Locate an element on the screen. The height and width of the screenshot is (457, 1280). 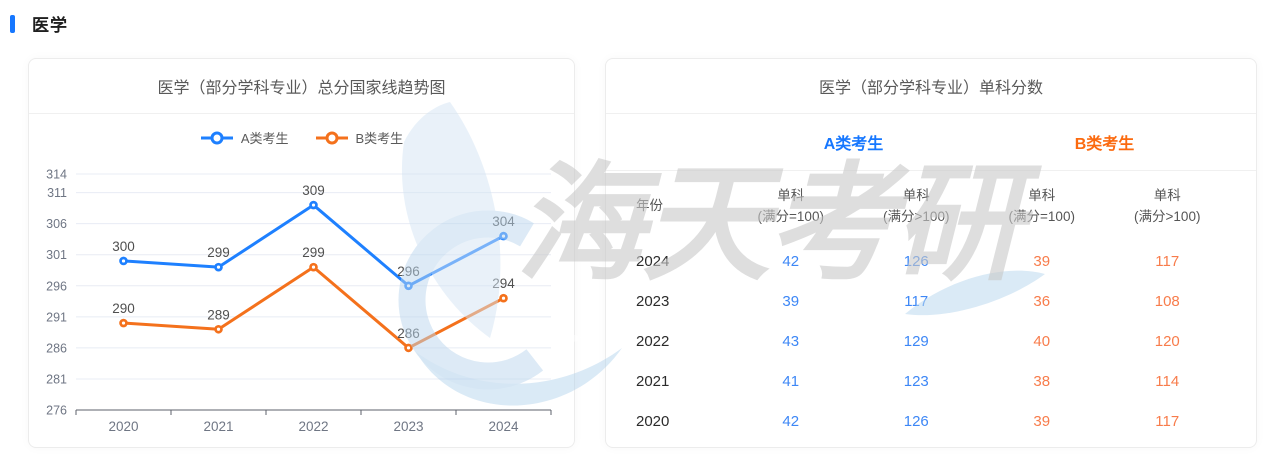
svg-text: 291 is located at coordinates (56, 317).